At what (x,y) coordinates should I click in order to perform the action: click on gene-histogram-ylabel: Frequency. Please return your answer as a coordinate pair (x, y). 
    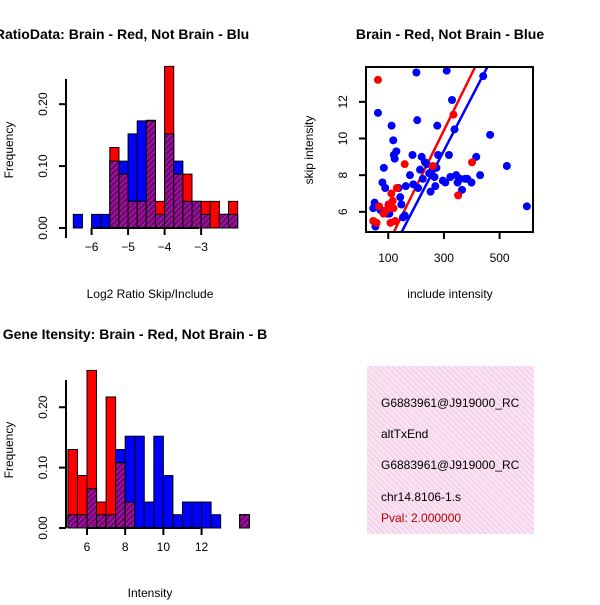
    Looking at the image, I should click on (9, 450).